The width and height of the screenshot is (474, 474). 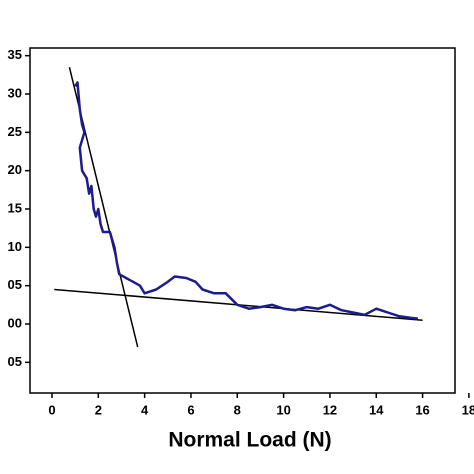 What do you see at coordinates (283, 409) in the screenshot?
I see `x-tick-label: 10` at bounding box center [283, 409].